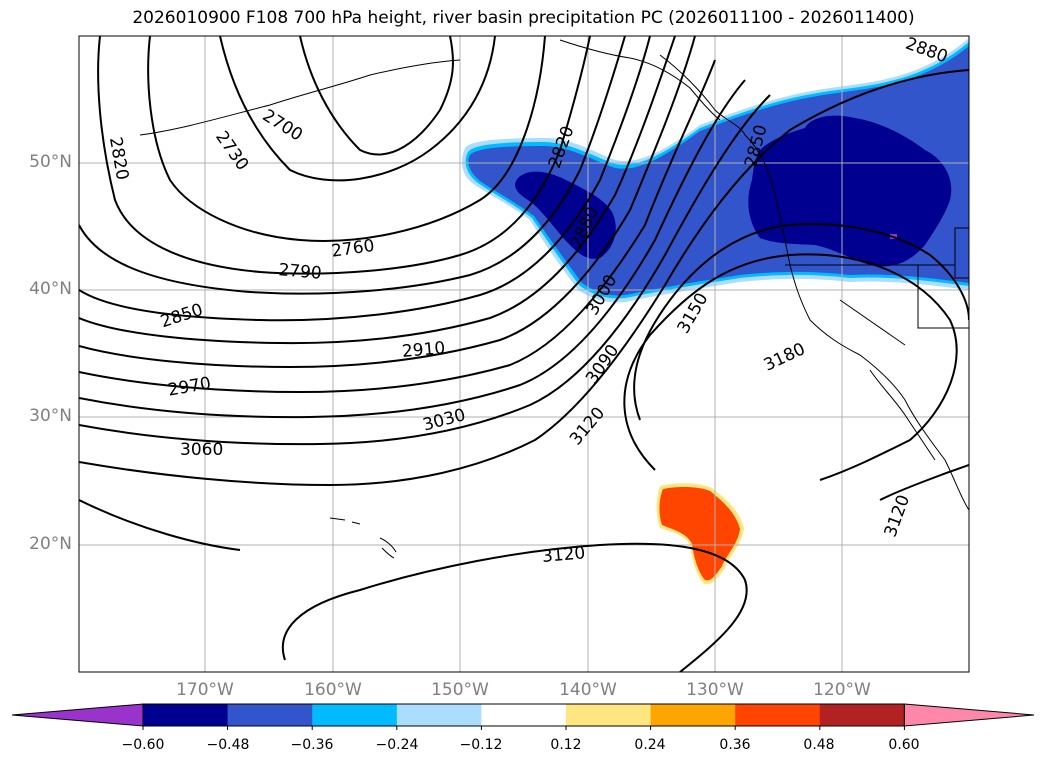 The height and width of the screenshot is (765, 1047). Describe the element at coordinates (650, 745) in the screenshot. I see `colorbar-tick-label: 0.24` at that location.